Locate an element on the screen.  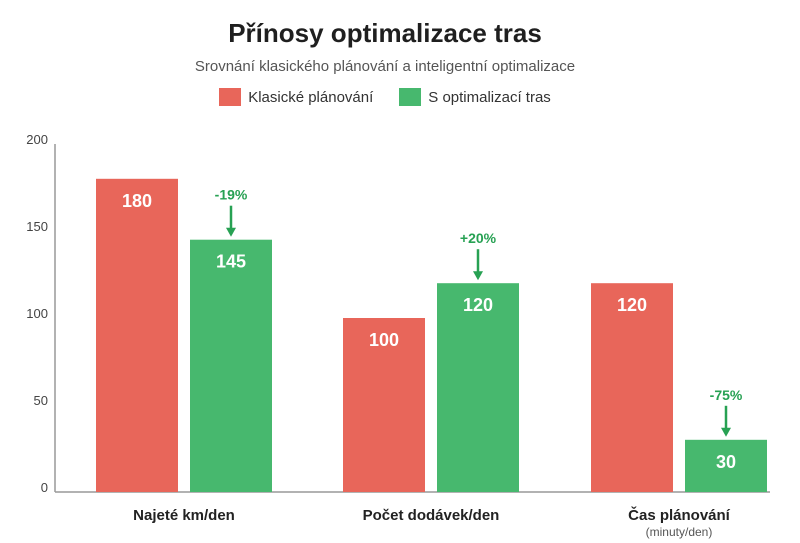
bar-value-label: 30 is located at coordinates (726, 462).